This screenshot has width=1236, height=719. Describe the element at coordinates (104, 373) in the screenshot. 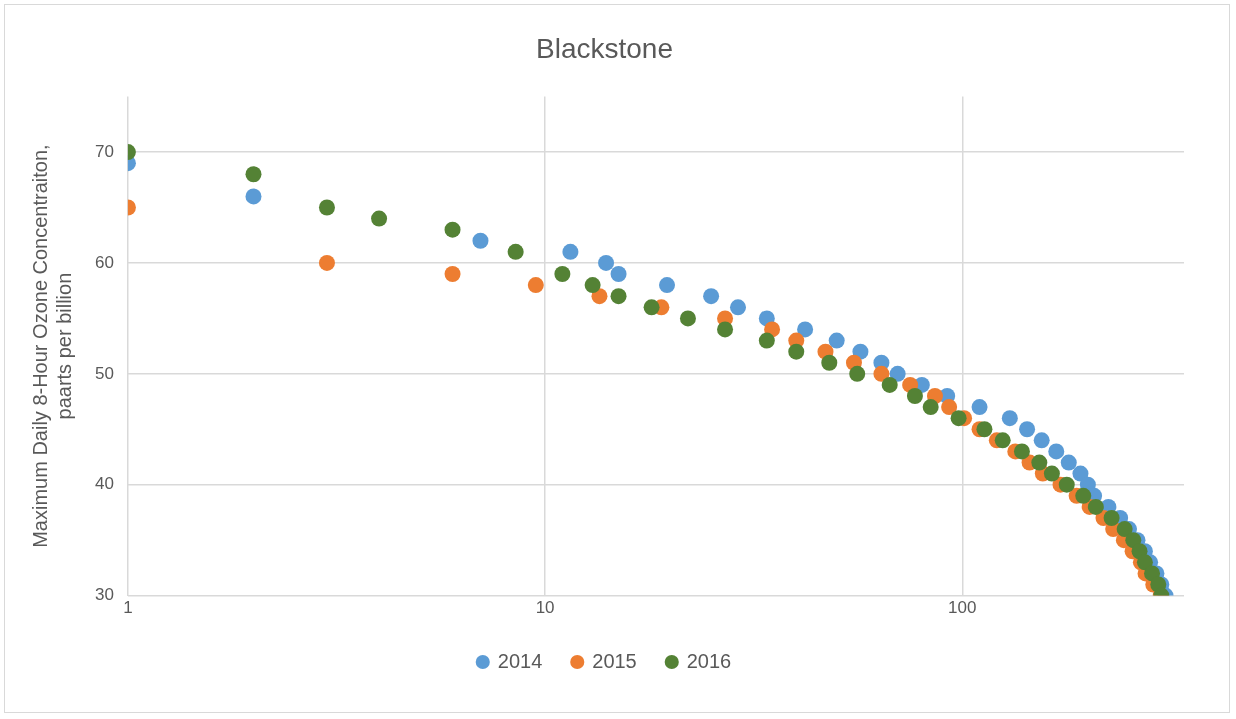

I see `y-tick-label: 50` at that location.